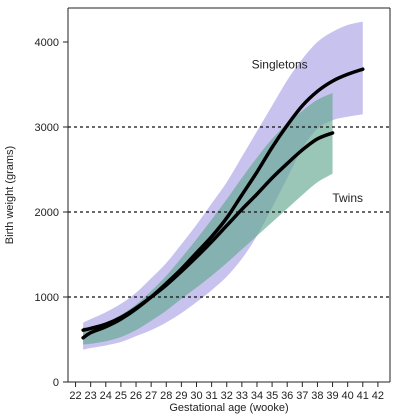 Image resolution: width=400 pixels, height=417 pixels. Describe the element at coordinates (56, 383) in the screenshot. I see `y-tick-label: 0` at that location.